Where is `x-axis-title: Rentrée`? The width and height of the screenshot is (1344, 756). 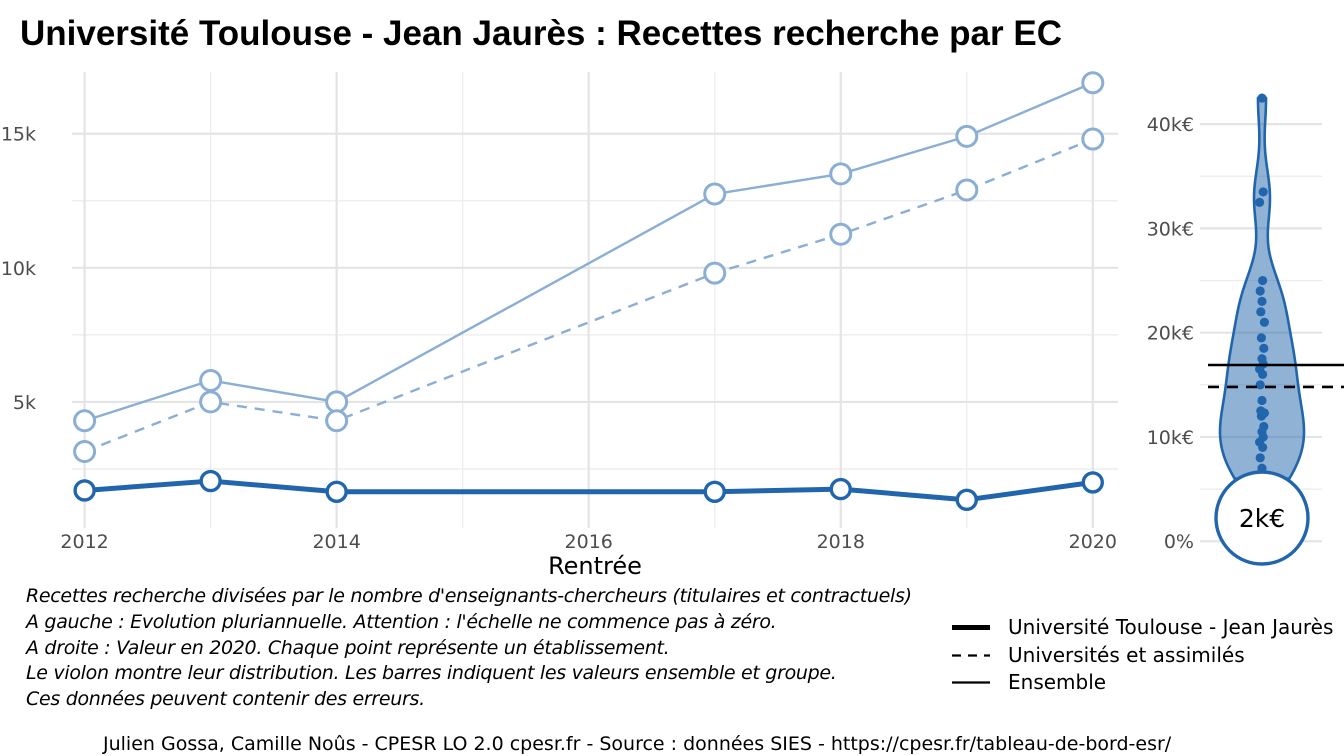 x-axis-title: Rentrée is located at coordinates (595, 566).